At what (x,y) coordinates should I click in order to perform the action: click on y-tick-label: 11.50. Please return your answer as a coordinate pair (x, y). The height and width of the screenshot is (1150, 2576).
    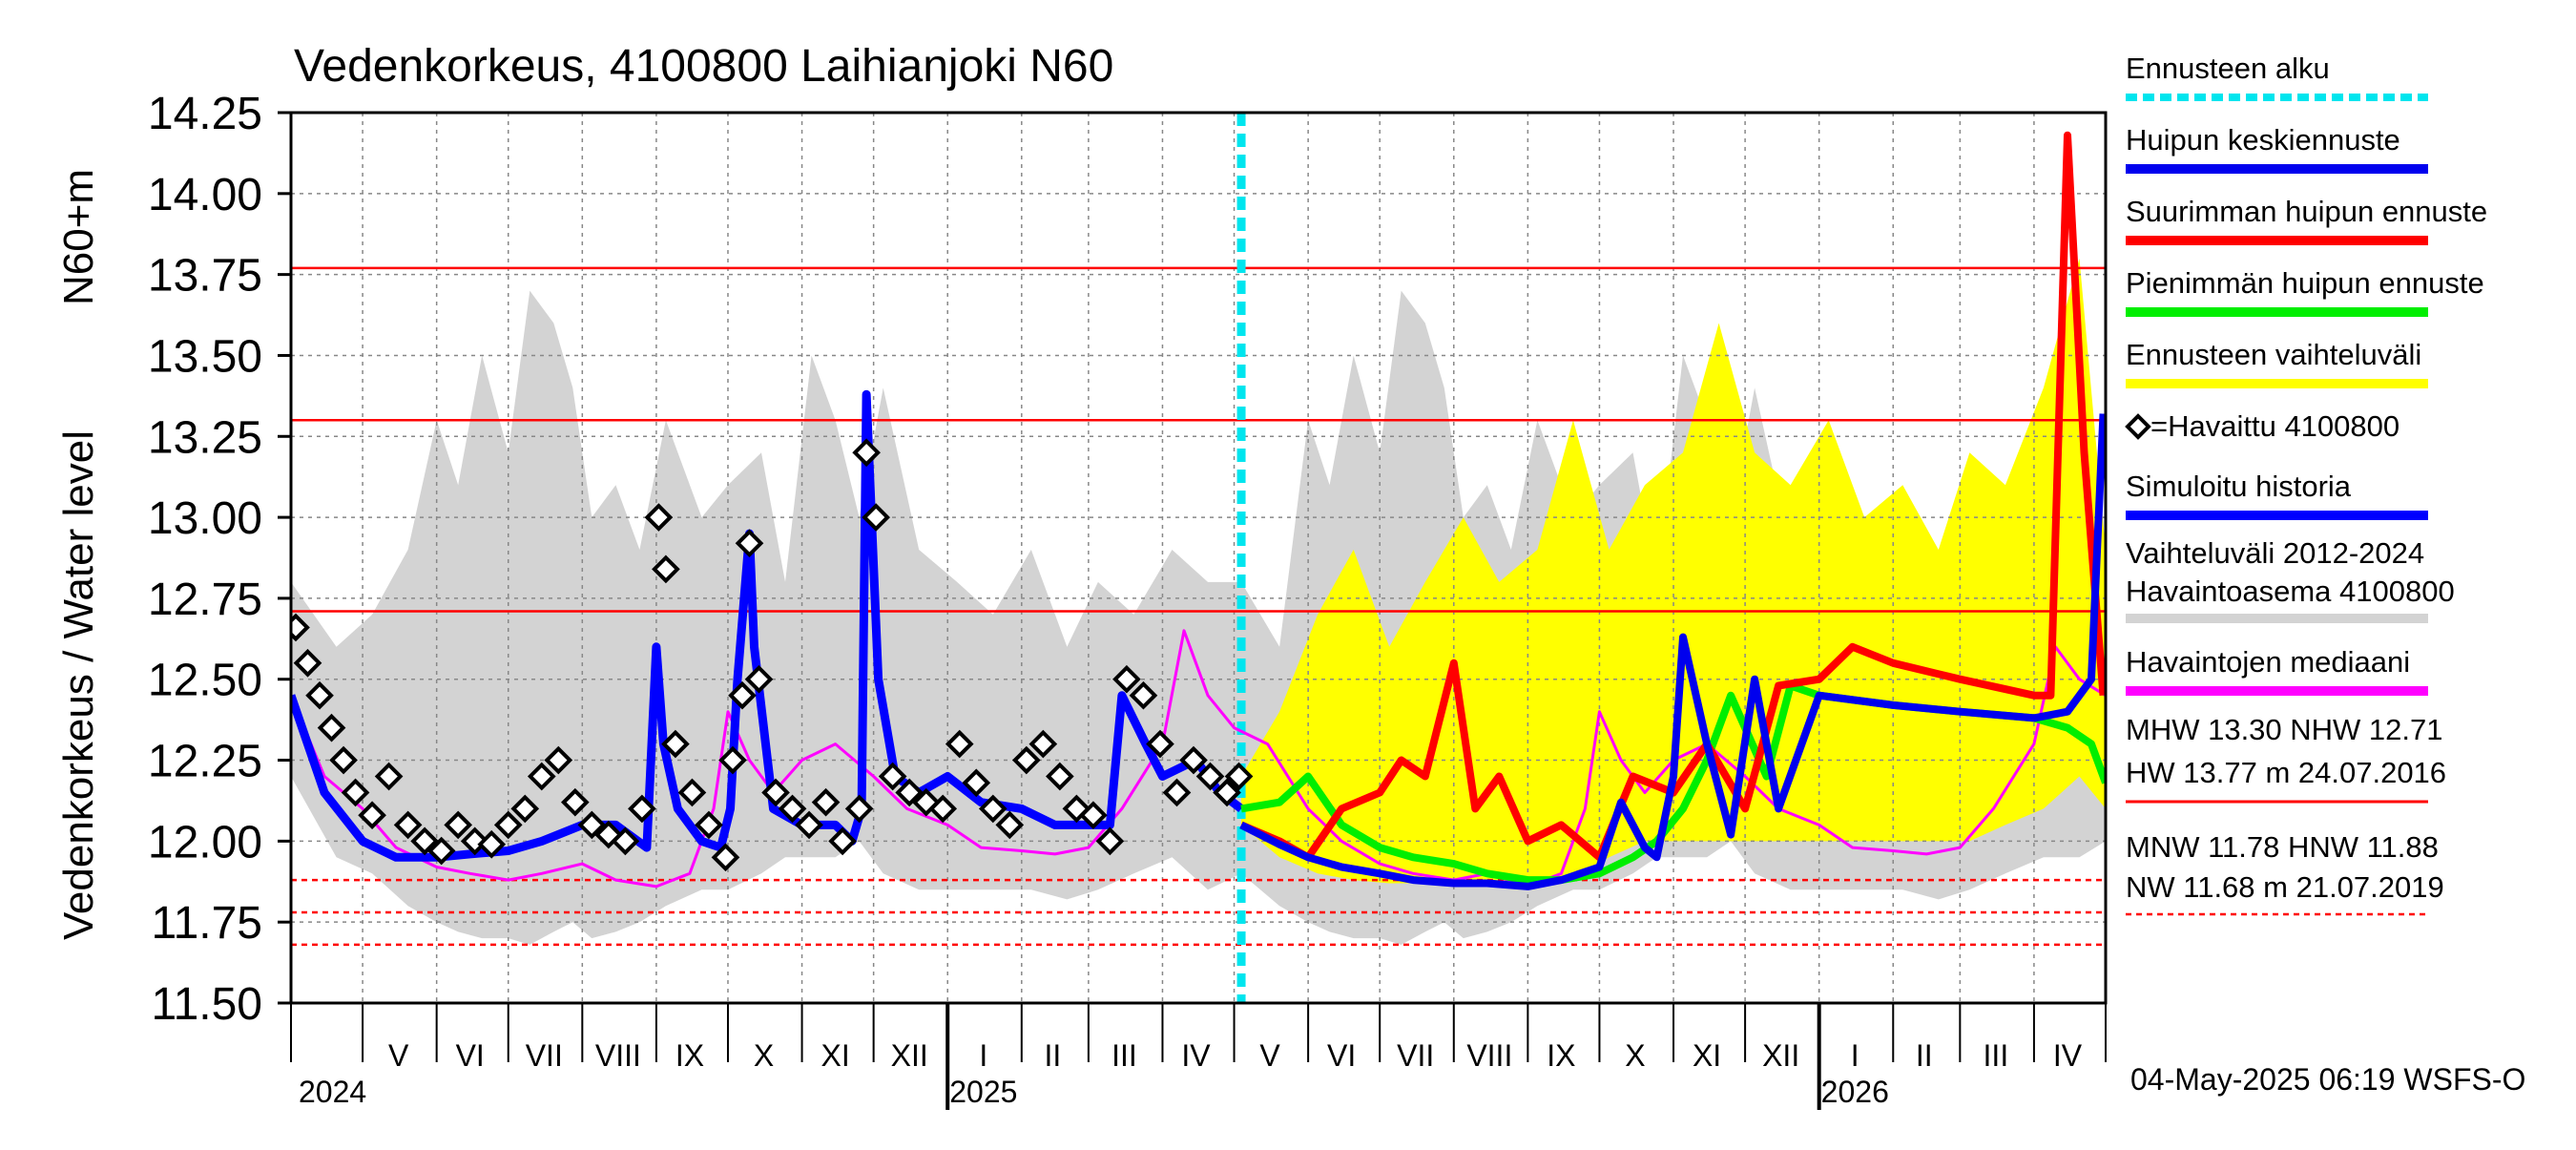
    Looking at the image, I should click on (206, 1005).